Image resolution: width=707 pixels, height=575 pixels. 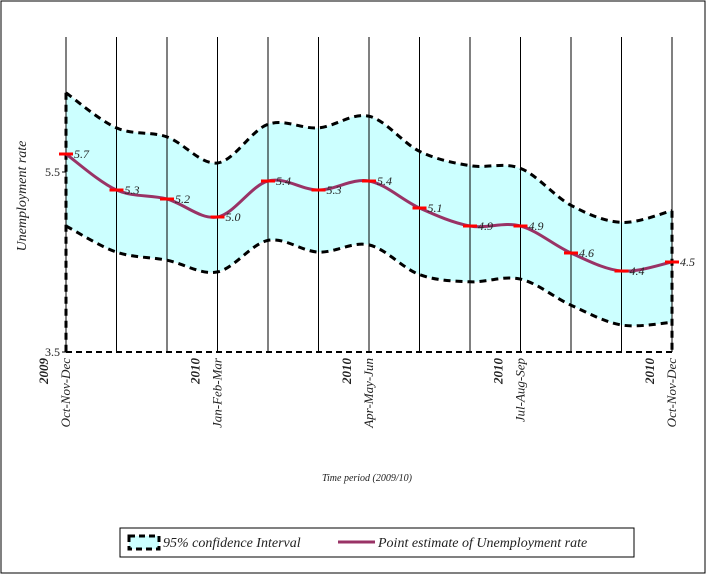 What do you see at coordinates (43, 372) in the screenshot?
I see `x-year-label: 2009` at bounding box center [43, 372].